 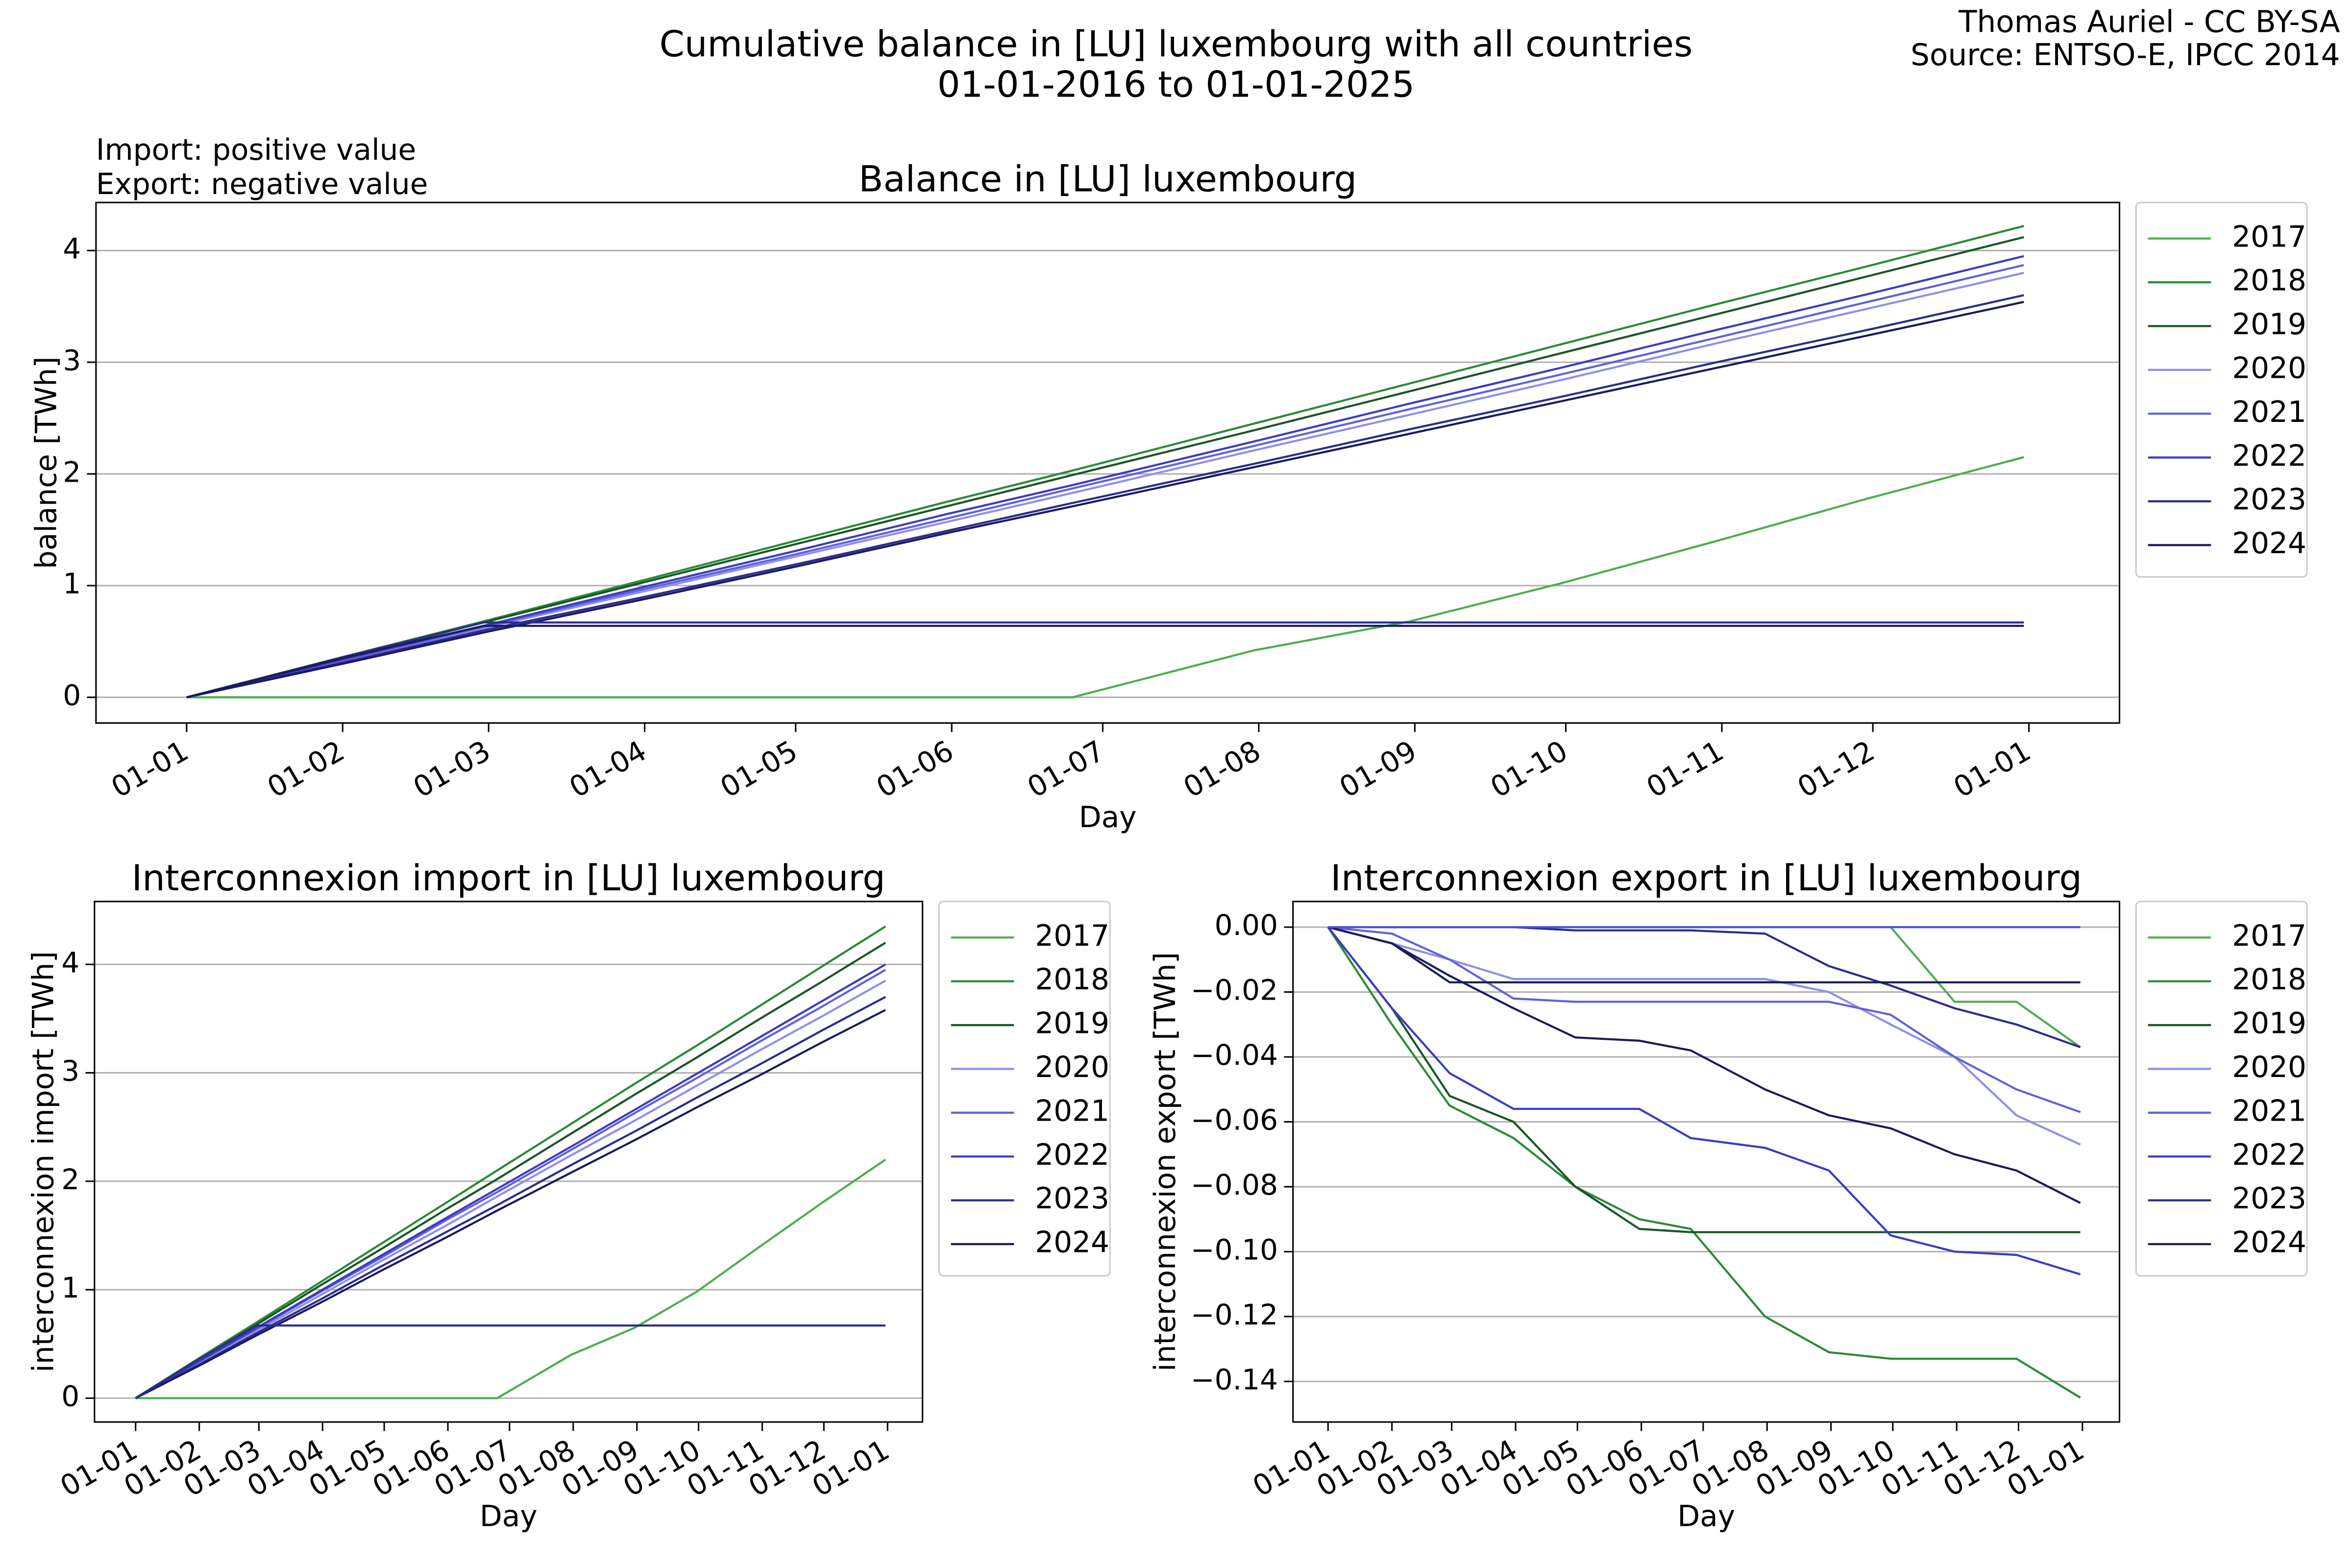 I want to click on figure-subtitle: 01-01-2016 to 01-01-2025, so click(x=1176, y=85).